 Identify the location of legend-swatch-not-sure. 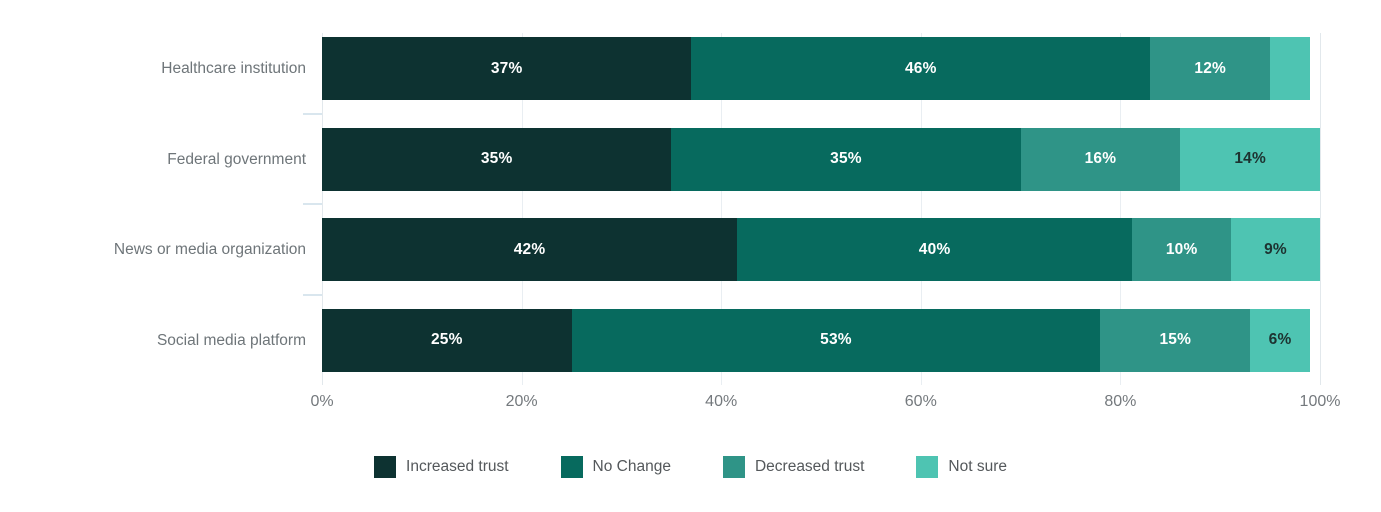
(927, 467).